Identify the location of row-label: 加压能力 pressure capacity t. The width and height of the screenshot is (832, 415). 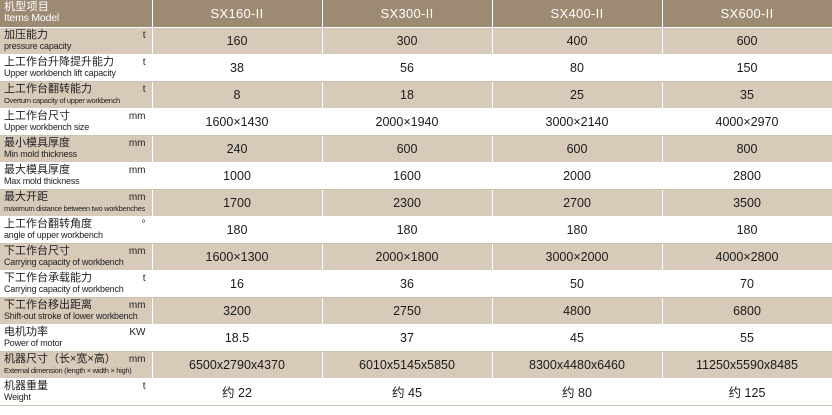
(76, 41).